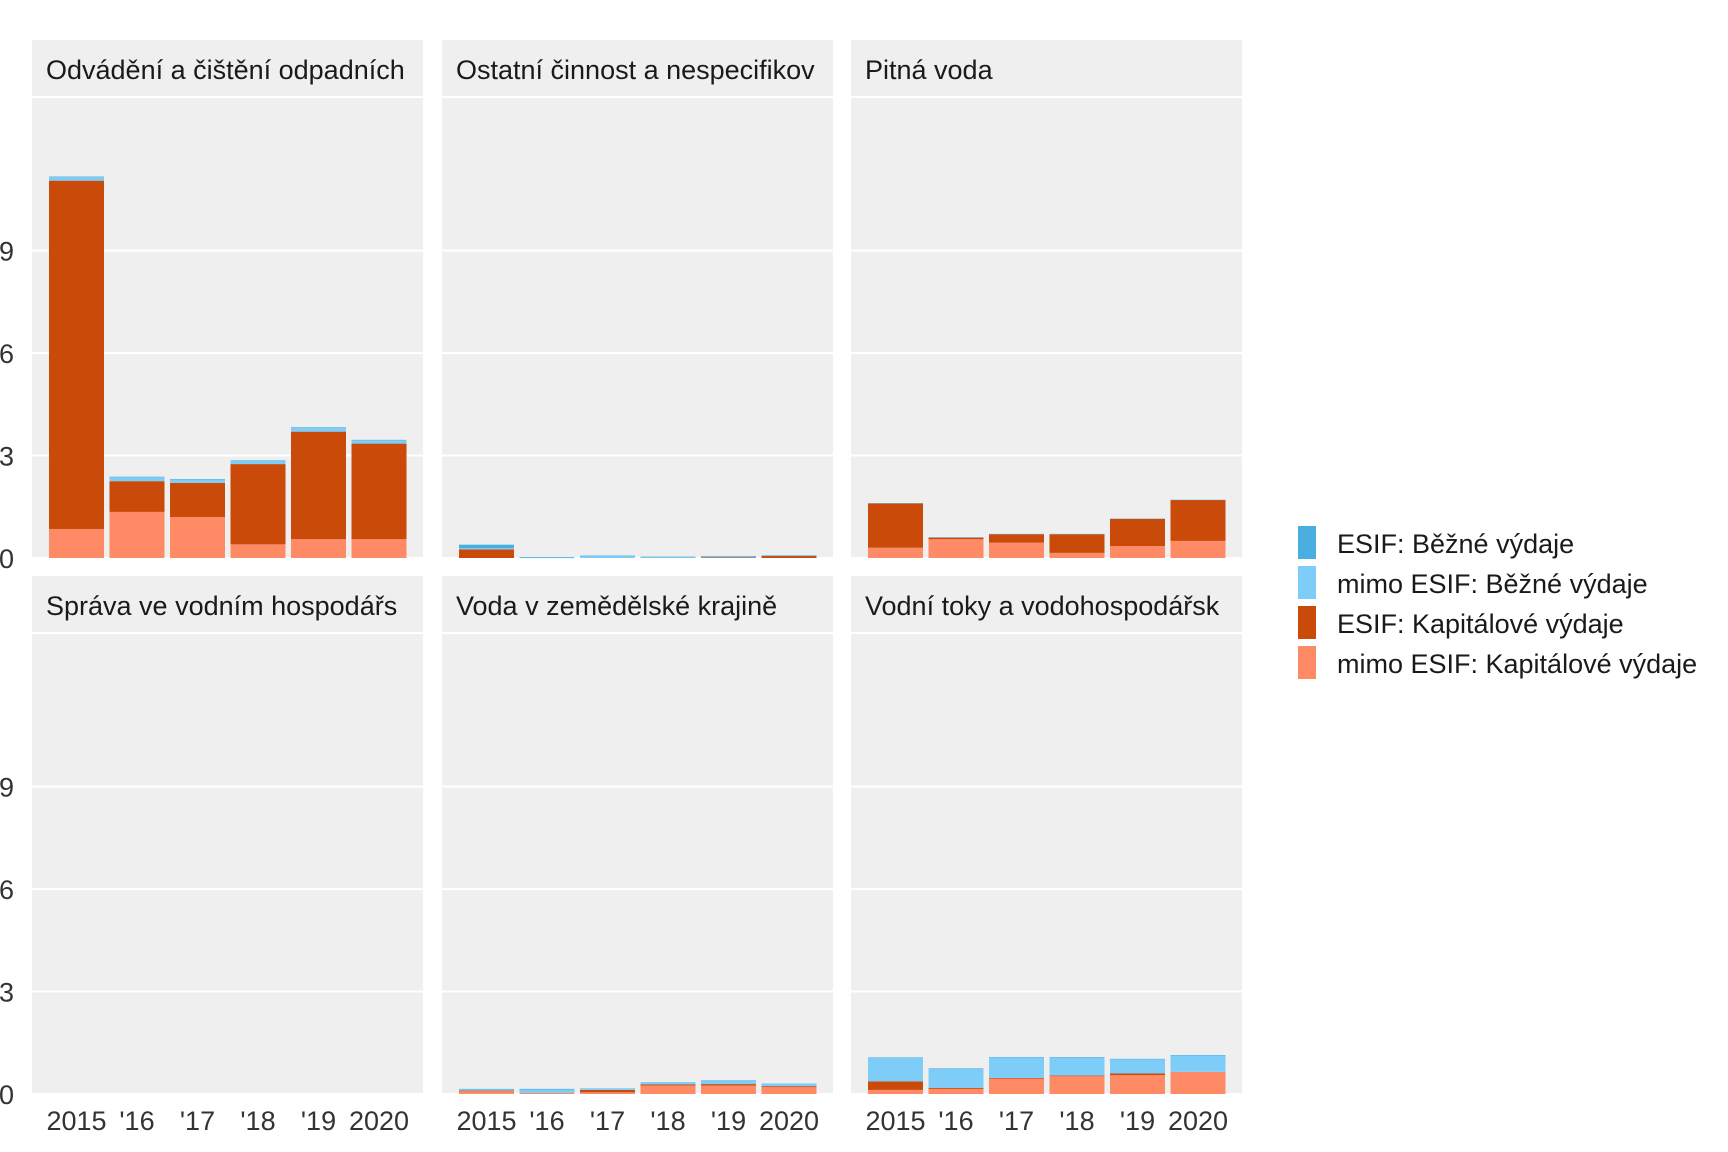  I want to click on legend-label: mimo ESIF: Kapitálové výdaje, so click(1517, 664).